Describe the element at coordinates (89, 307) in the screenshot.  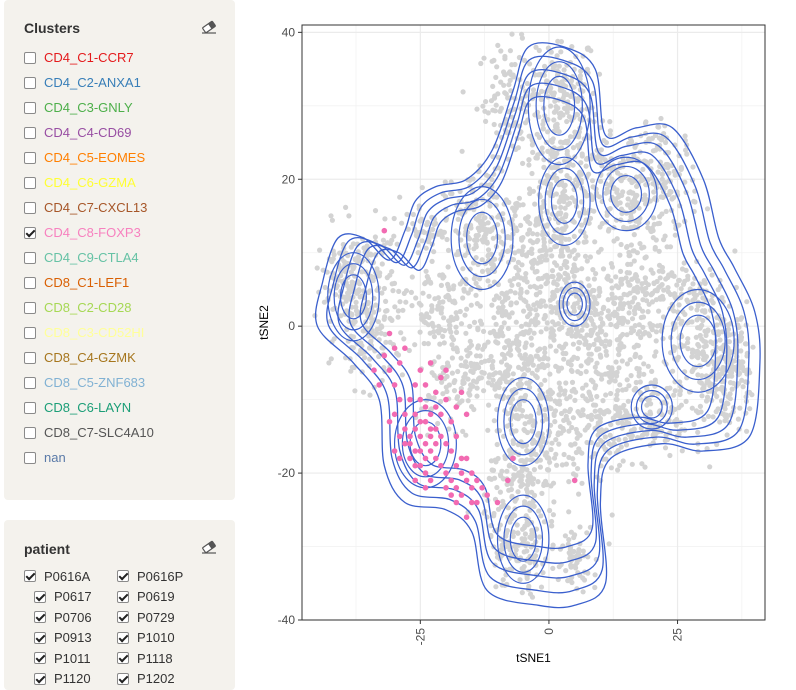
I see `cluster-option: CD8_C2-CD28` at that location.